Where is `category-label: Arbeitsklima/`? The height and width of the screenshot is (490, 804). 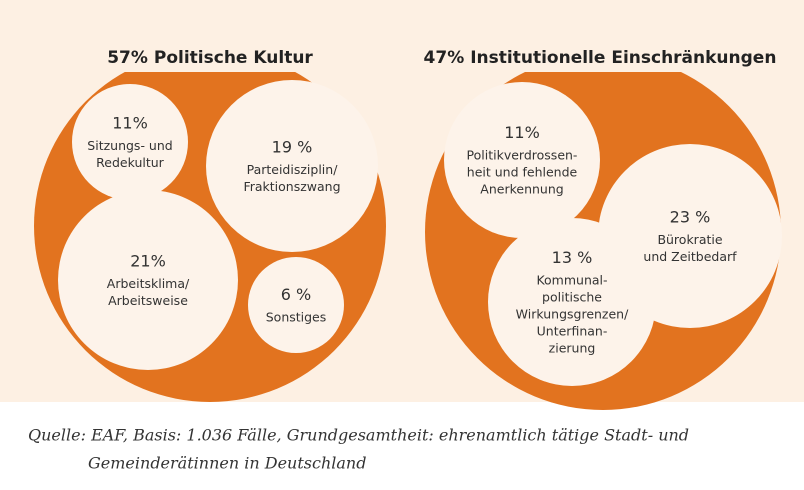
category-label: Arbeitsklima/ is located at coordinates (148, 283).